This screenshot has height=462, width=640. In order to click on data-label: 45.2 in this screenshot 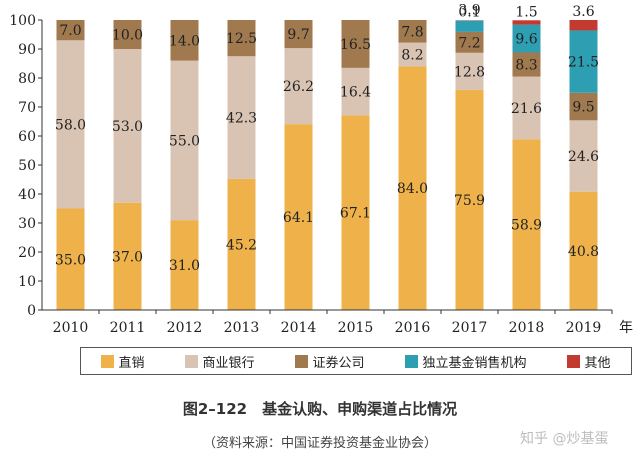, I will do `click(241, 245)`.